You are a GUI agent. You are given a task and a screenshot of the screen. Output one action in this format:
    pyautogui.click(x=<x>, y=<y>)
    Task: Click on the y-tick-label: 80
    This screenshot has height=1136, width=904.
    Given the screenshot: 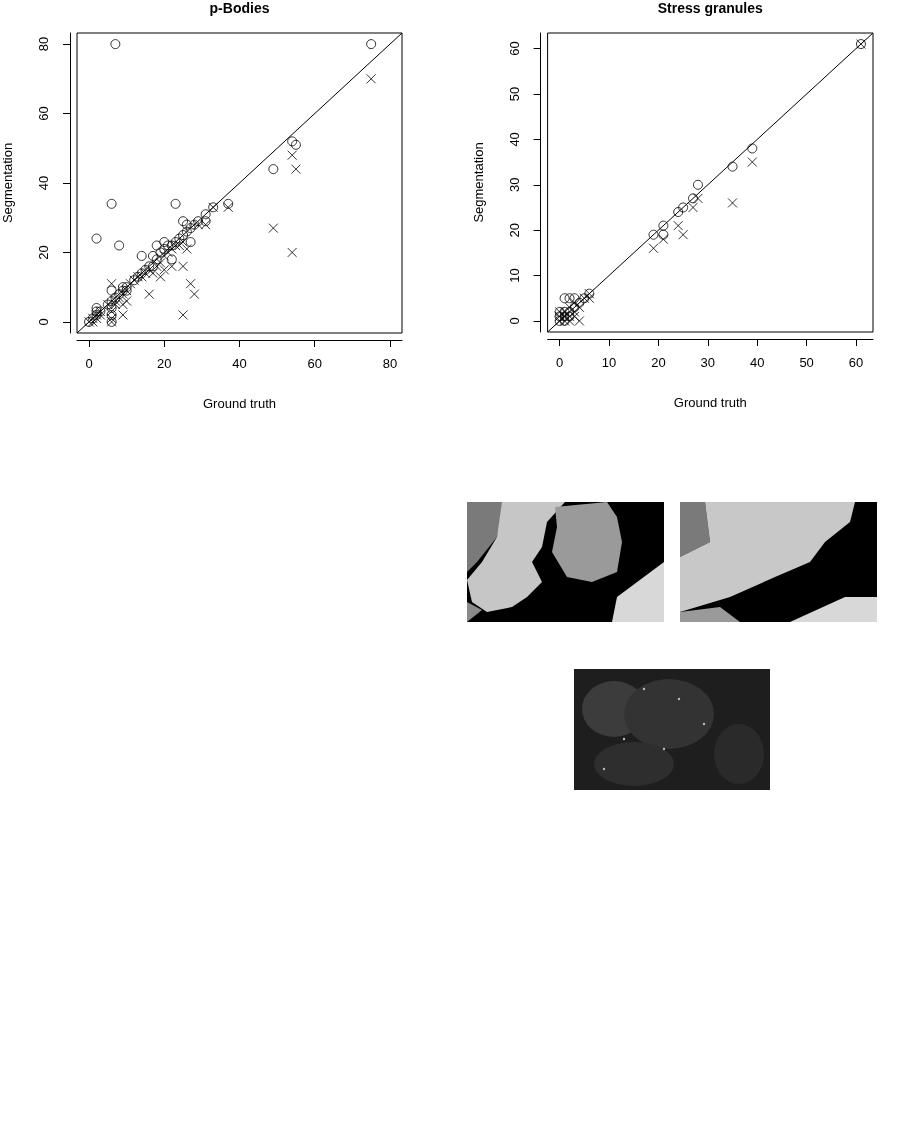 What is the action you would take?
    pyautogui.click(x=43, y=44)
    